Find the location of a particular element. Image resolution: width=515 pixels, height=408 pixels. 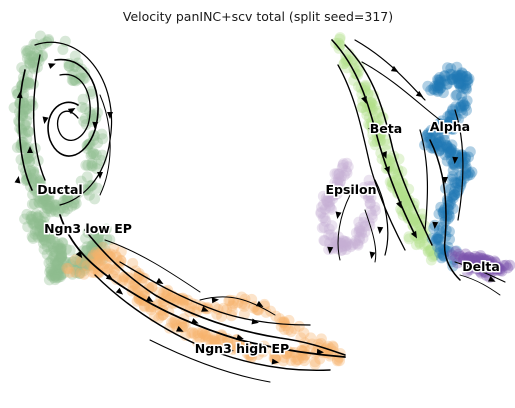

streamline is located at coordinates (237, 306).